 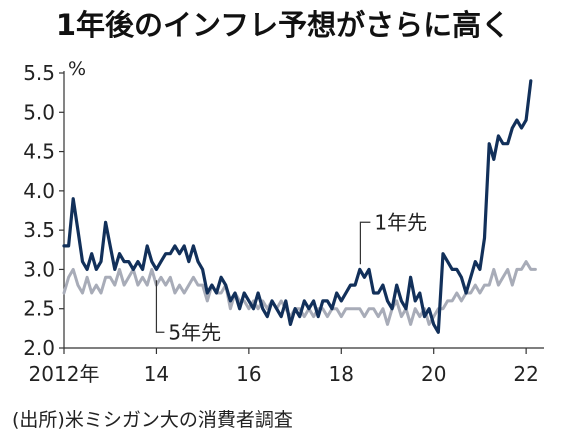 I want to click on y-tick-label: 3.0, so click(x=39, y=269).